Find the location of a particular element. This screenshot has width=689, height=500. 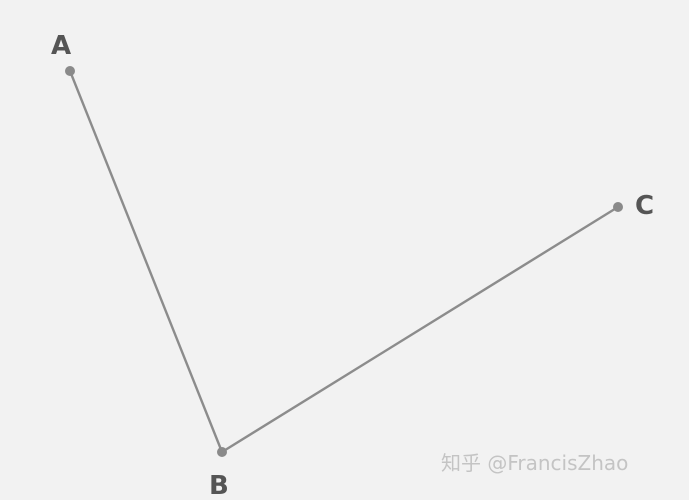

watermark-text: 知乎 @FrancisZhao is located at coordinates (534, 463).